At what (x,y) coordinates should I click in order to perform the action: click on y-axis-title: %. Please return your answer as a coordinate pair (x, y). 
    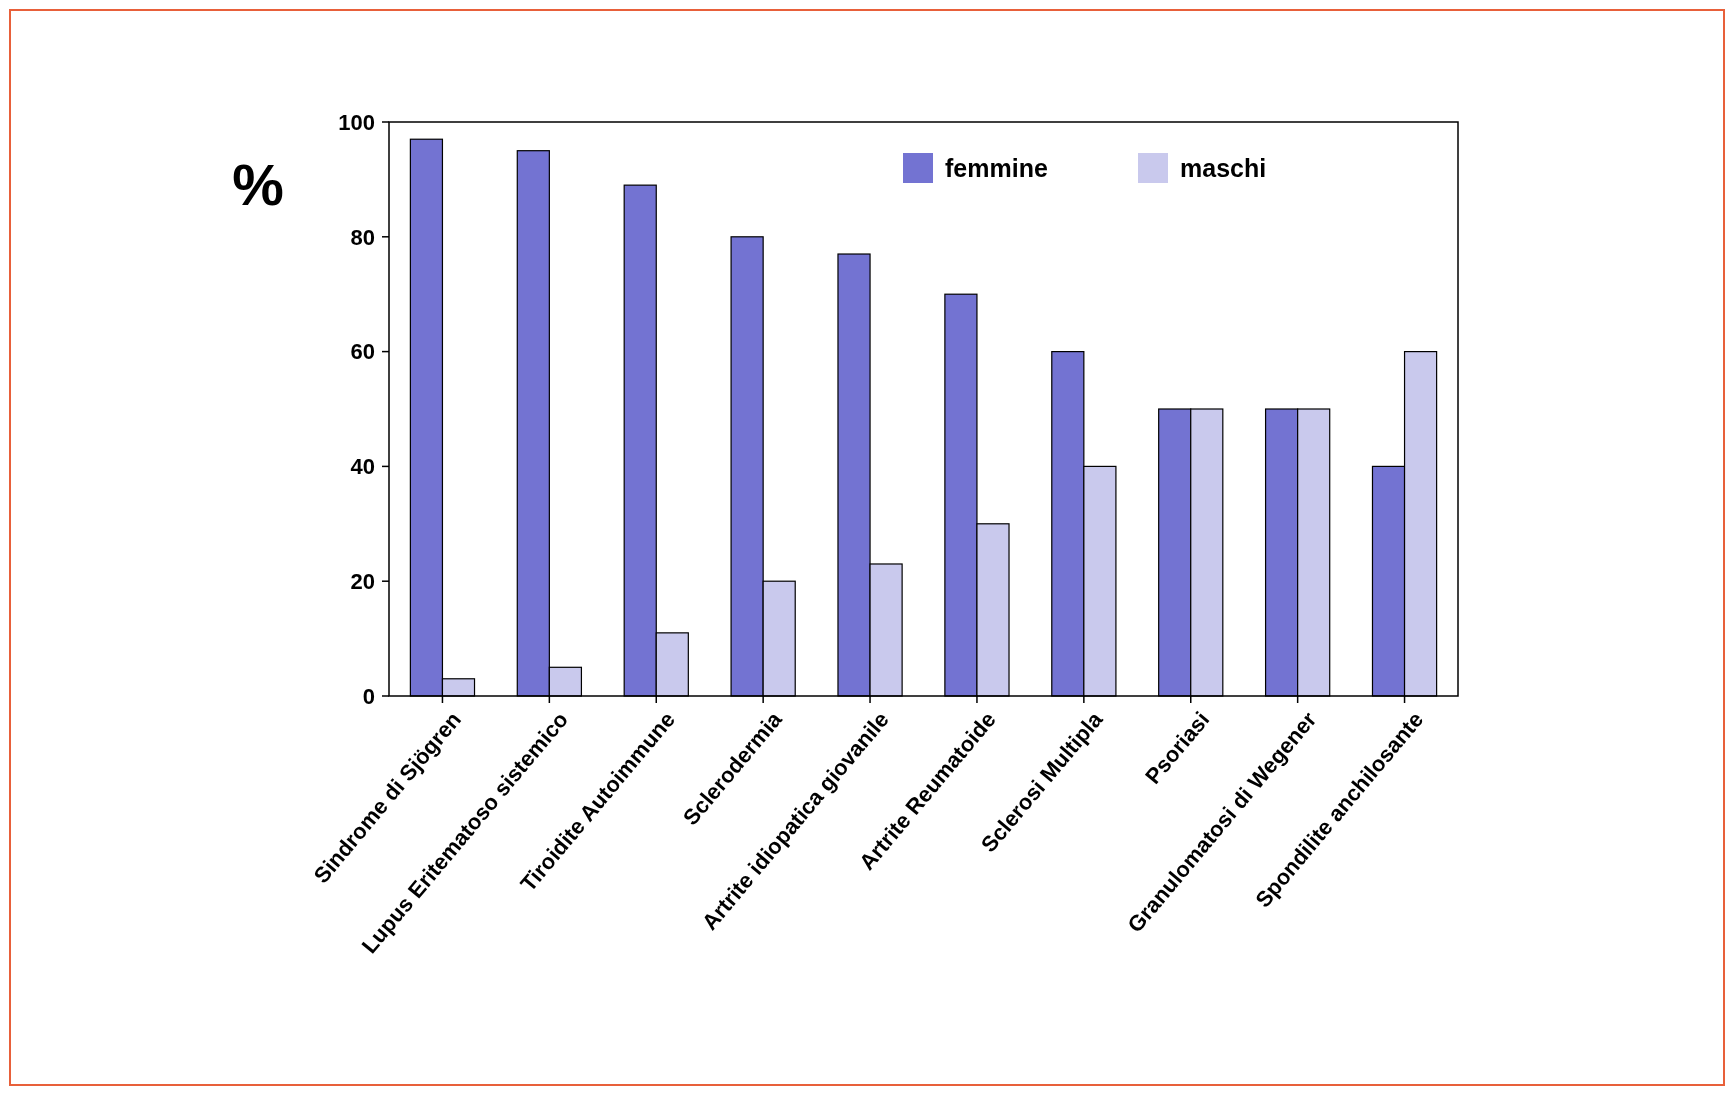
    Looking at the image, I should click on (258, 185).